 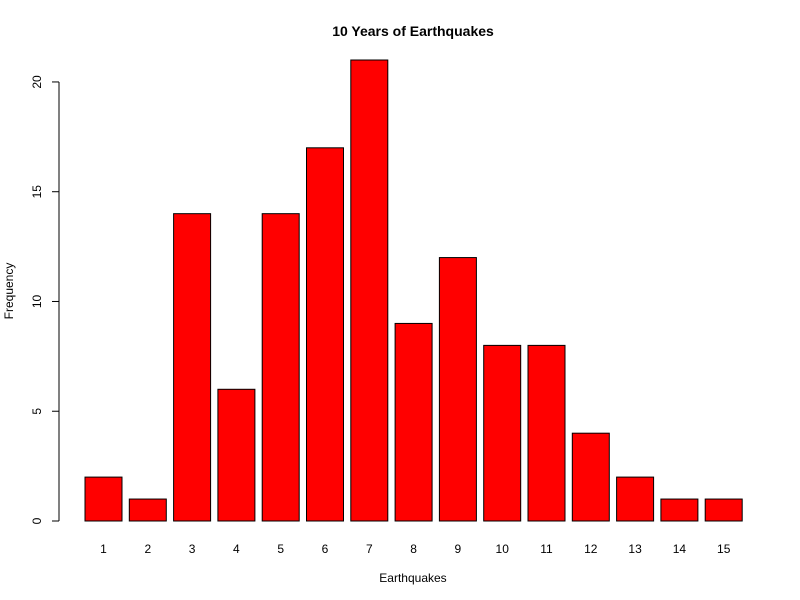 I want to click on x-tick-label: 5, so click(x=280, y=549).